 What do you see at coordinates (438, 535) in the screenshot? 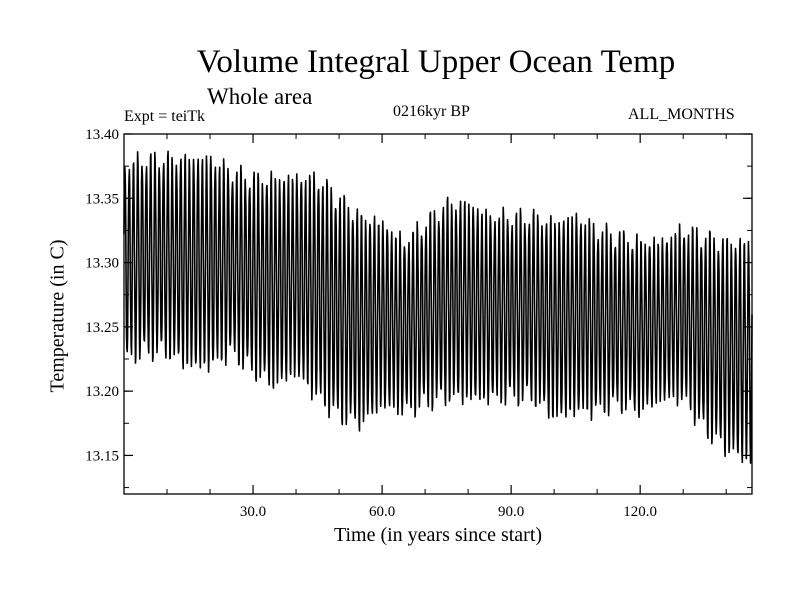
I see `x-axis-label: Time (in years since start)` at bounding box center [438, 535].